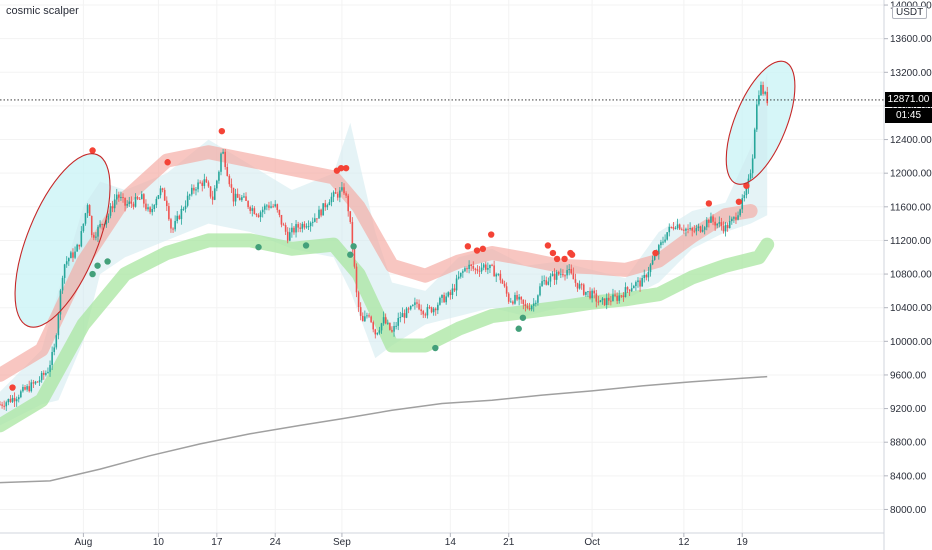 This screenshot has height=550, width=932. I want to click on highlight-ellipse-fill, so click(63, 240).